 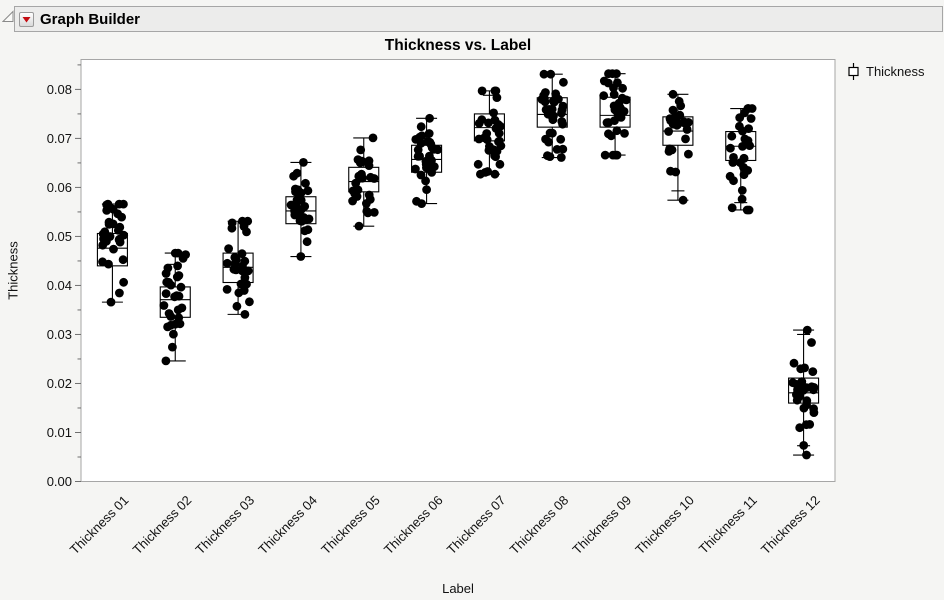 What do you see at coordinates (26, 19) in the screenshot?
I see `red-triangle-menu-button` at bounding box center [26, 19].